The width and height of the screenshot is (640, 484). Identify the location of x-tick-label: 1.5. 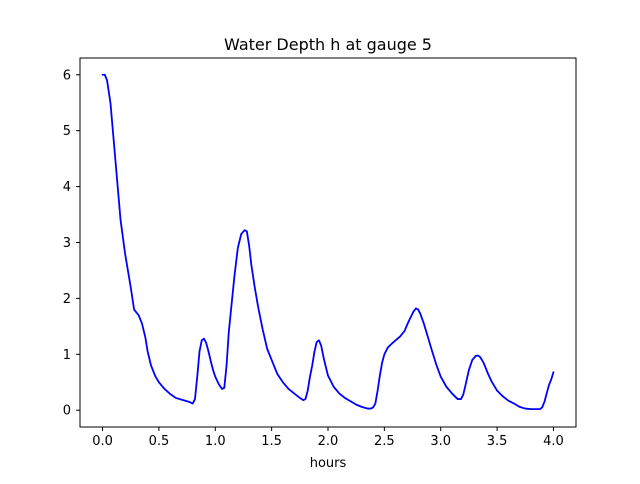
(271, 441).